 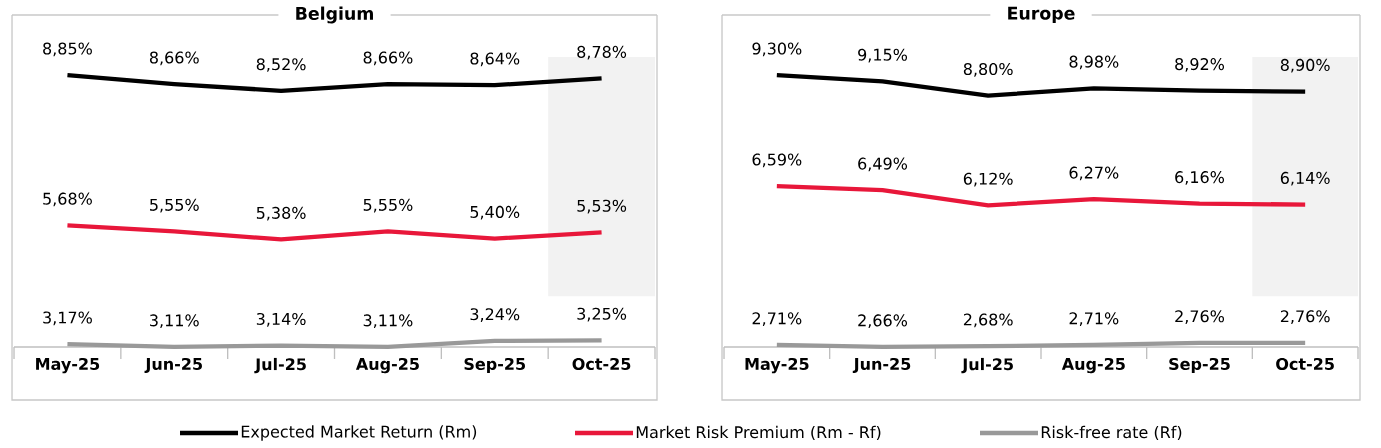 I want to click on data-label: 2,68%, so click(x=988, y=320).